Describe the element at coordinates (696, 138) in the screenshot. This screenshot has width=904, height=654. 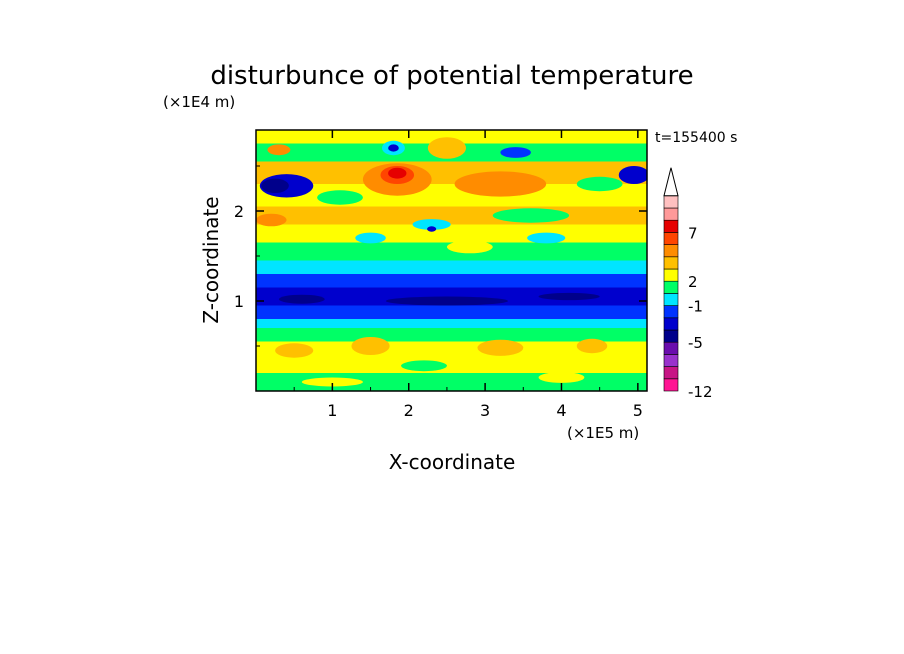
I see `time-label: t=155400 s` at that location.